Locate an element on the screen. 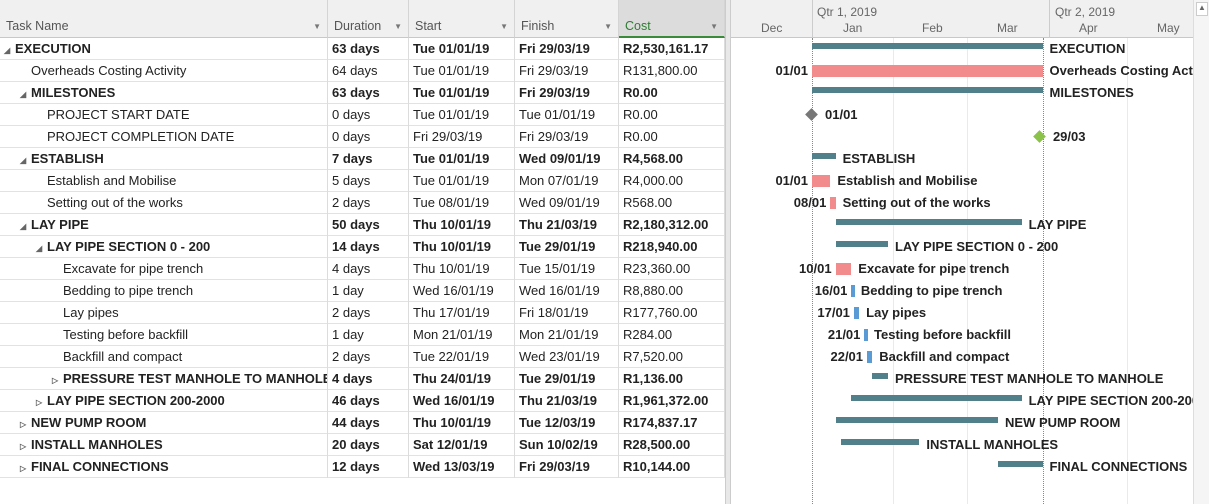 This screenshot has width=1209, height=504. cost-cell: R284.00 is located at coordinates (672, 335).